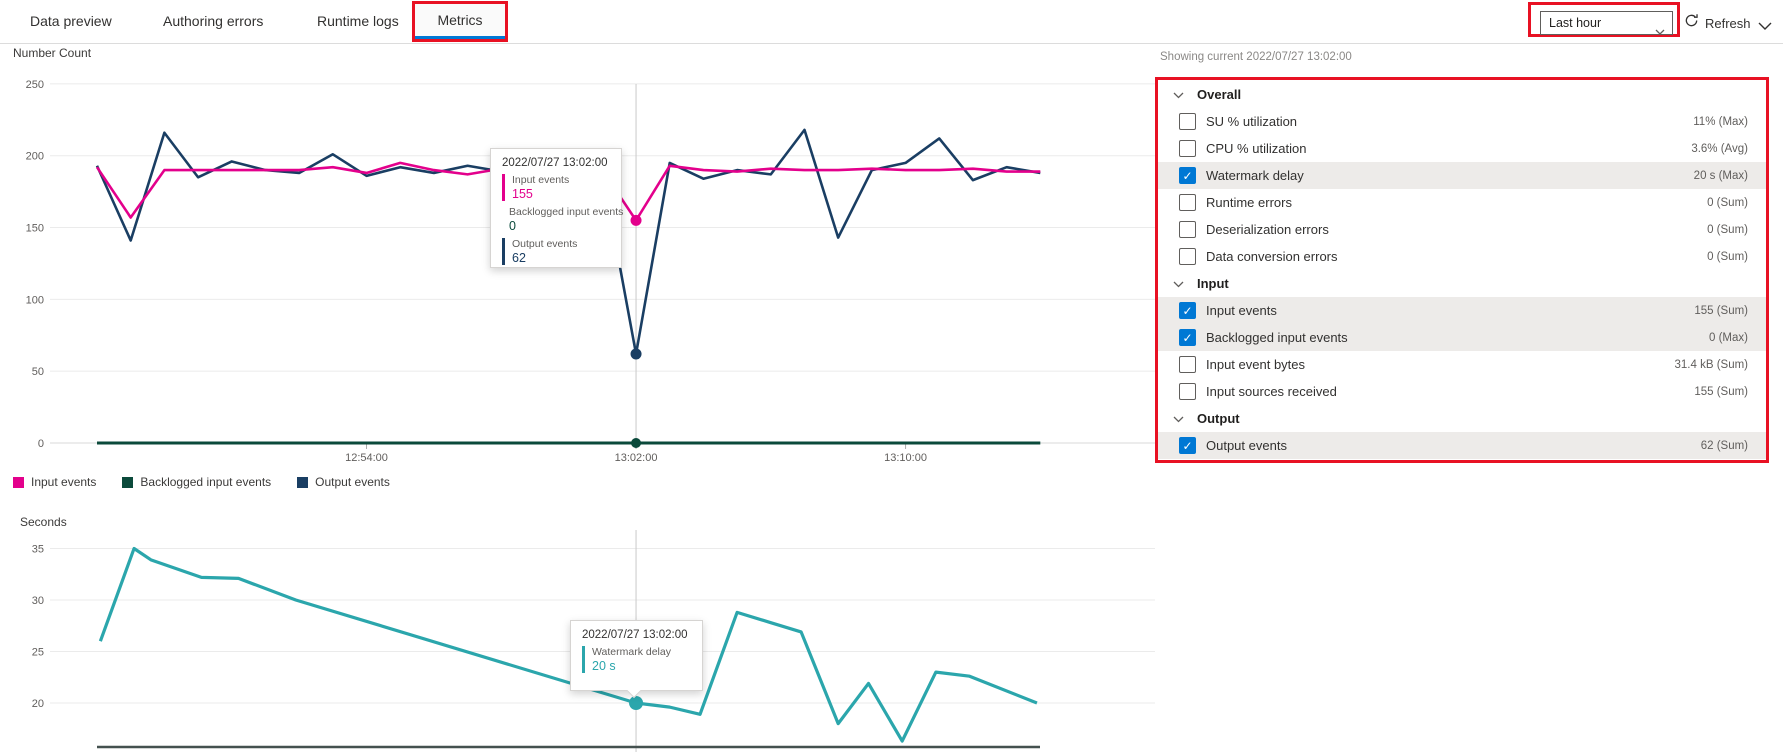 This screenshot has height=752, width=1783. What do you see at coordinates (568, 644) in the screenshot?
I see `watermark-delay-line` at bounding box center [568, 644].